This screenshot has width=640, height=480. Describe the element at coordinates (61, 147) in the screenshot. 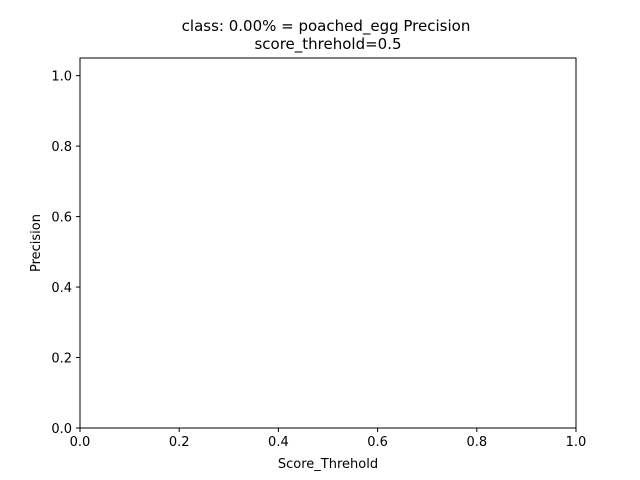

I see `y-tick-label: 0.8` at that location.